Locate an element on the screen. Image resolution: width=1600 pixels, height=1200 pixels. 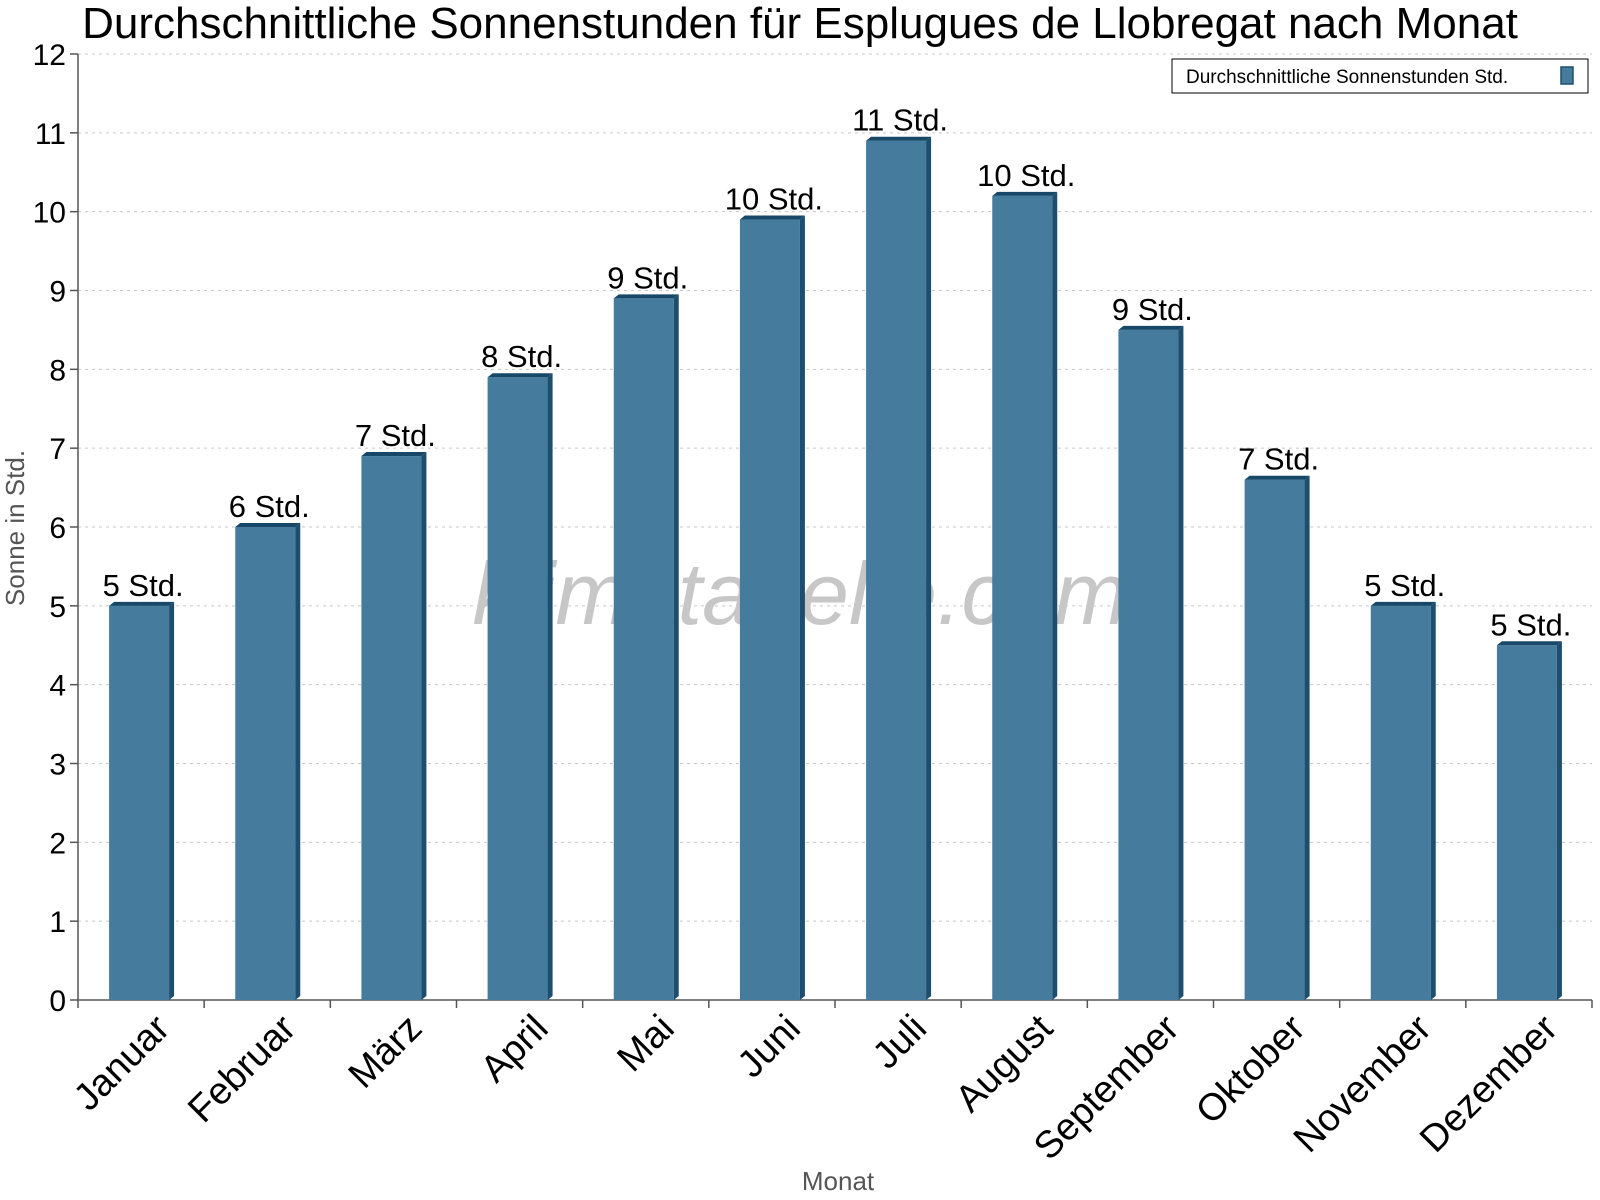
x-tick-label: April is located at coordinates (514, 1048).